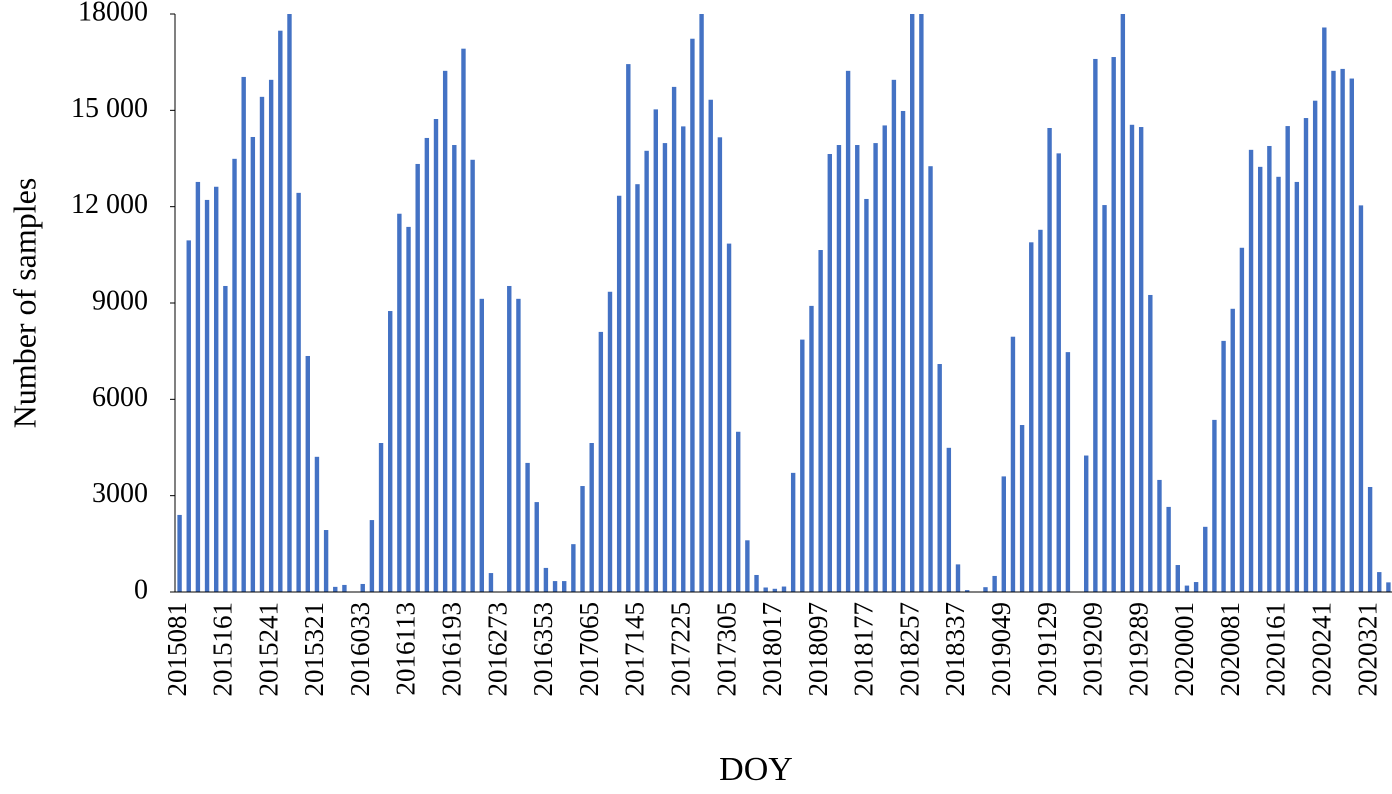  I want to click on x-tick-label: 2015161, so click(223, 649).